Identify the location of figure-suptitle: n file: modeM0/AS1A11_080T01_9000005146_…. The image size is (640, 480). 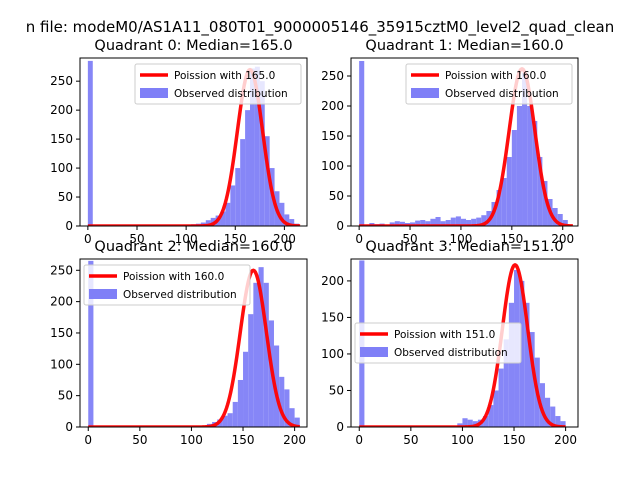
(320, 27).